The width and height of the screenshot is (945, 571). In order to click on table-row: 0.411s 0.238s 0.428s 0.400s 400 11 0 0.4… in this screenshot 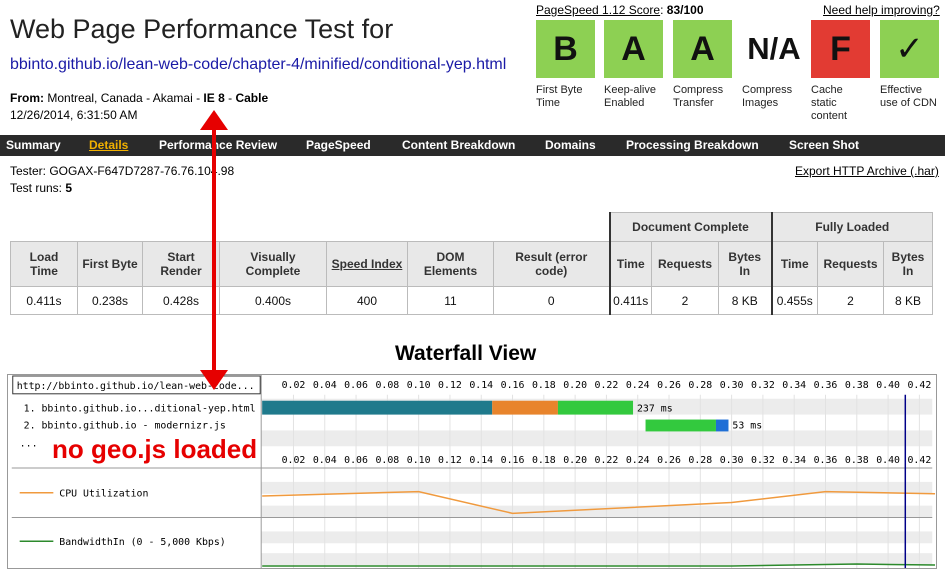, I will do `click(471, 300)`.